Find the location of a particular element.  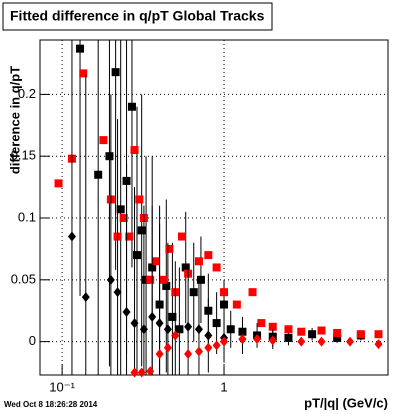

x-axis-label: pT/|q| (GeV/c) is located at coordinates (346, 402).